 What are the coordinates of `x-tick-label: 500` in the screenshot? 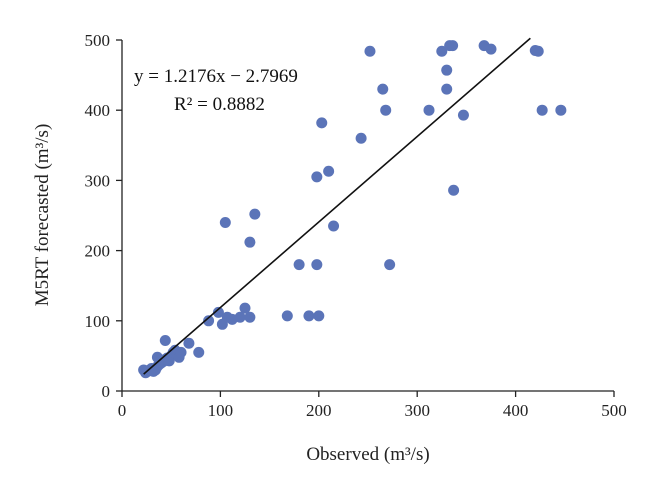 It's located at (614, 410).